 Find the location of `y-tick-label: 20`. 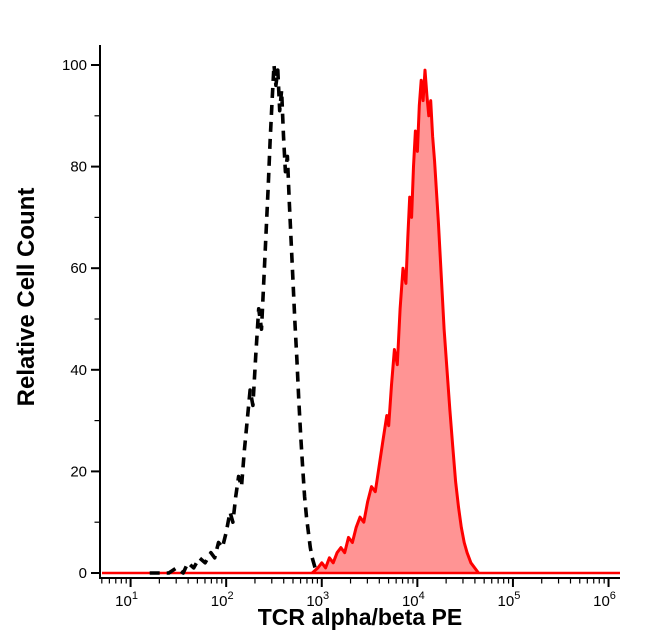

y-tick-label: 20 is located at coordinates (78, 471).